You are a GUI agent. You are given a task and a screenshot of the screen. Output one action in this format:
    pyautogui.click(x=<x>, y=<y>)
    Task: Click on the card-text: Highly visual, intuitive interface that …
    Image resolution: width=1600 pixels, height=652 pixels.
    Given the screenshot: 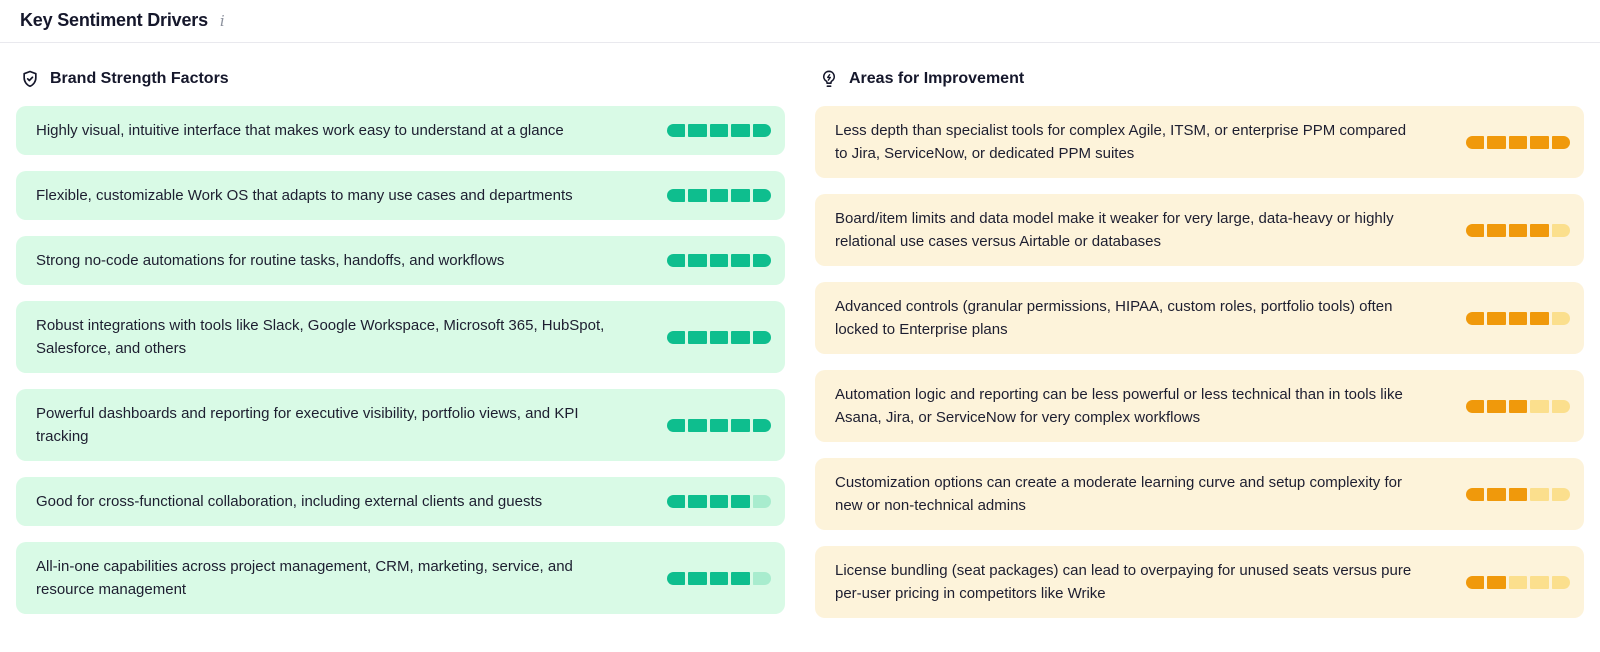 What is the action you would take?
    pyautogui.click(x=300, y=130)
    